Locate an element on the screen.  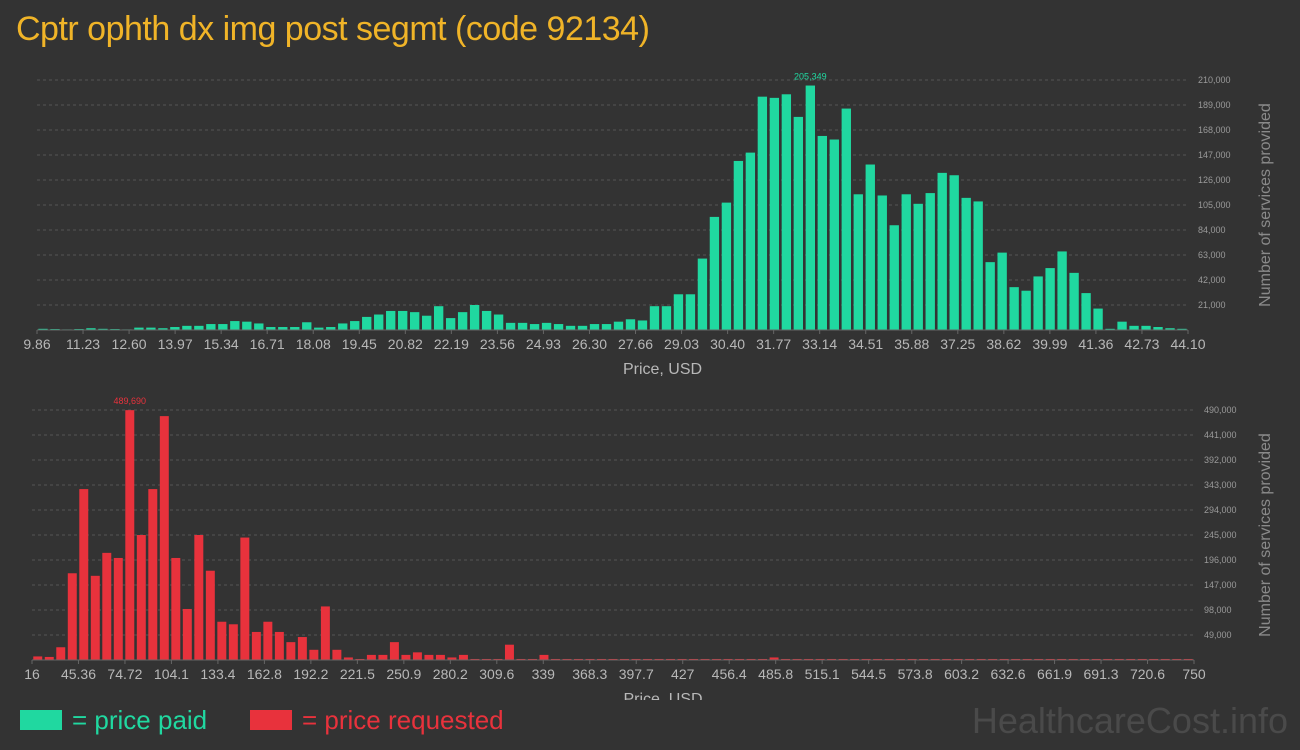
y-tick-label: 105,000 is located at coordinates (1214, 205).